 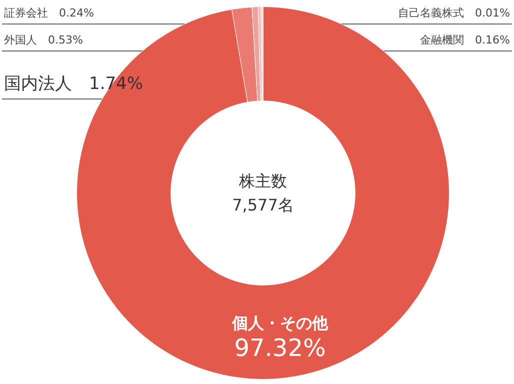 What do you see at coordinates (280, 323) in the screenshot?
I see `slice-label: 個人・その他` at bounding box center [280, 323].